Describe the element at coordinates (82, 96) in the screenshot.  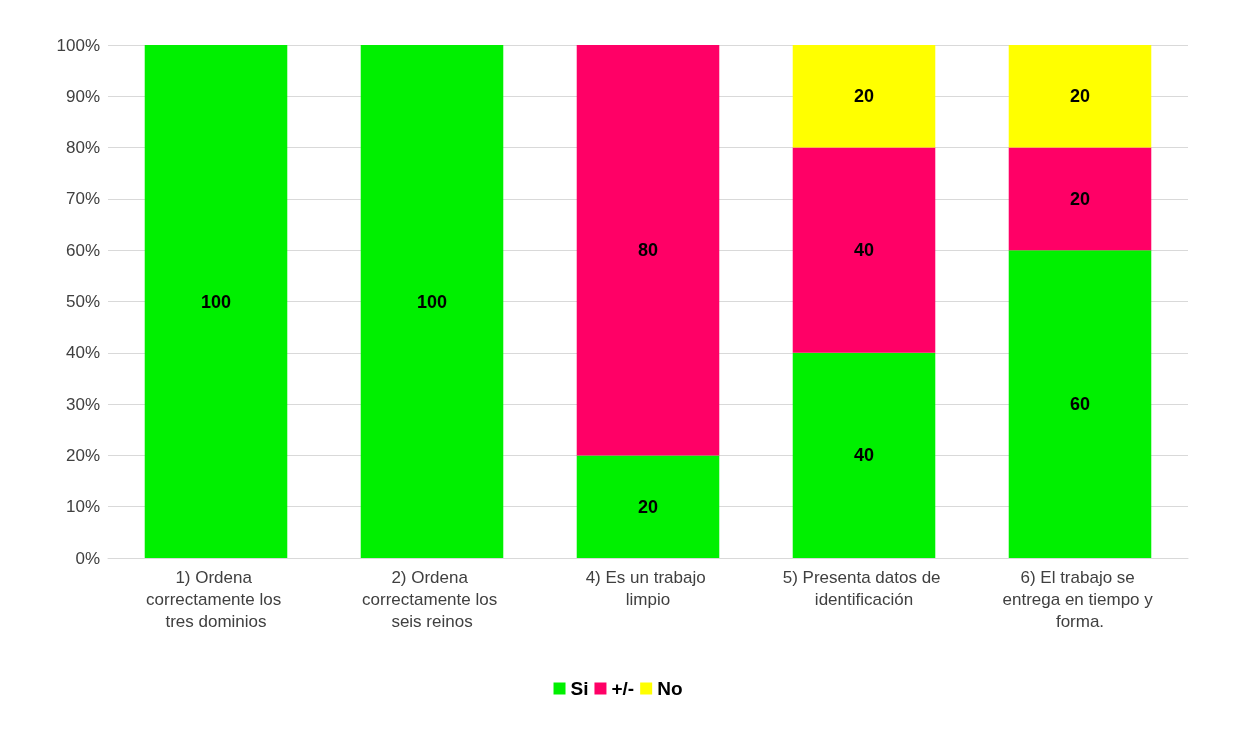
I see `y-tick-label: 90%` at that location.